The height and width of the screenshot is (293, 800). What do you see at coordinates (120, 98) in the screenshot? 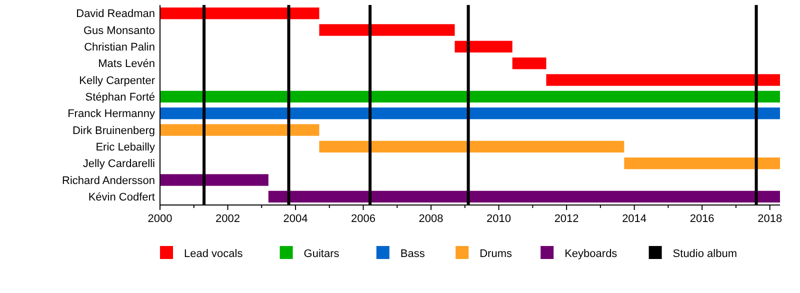
I see `y-tick-label: Stéphan Forté` at bounding box center [120, 98].